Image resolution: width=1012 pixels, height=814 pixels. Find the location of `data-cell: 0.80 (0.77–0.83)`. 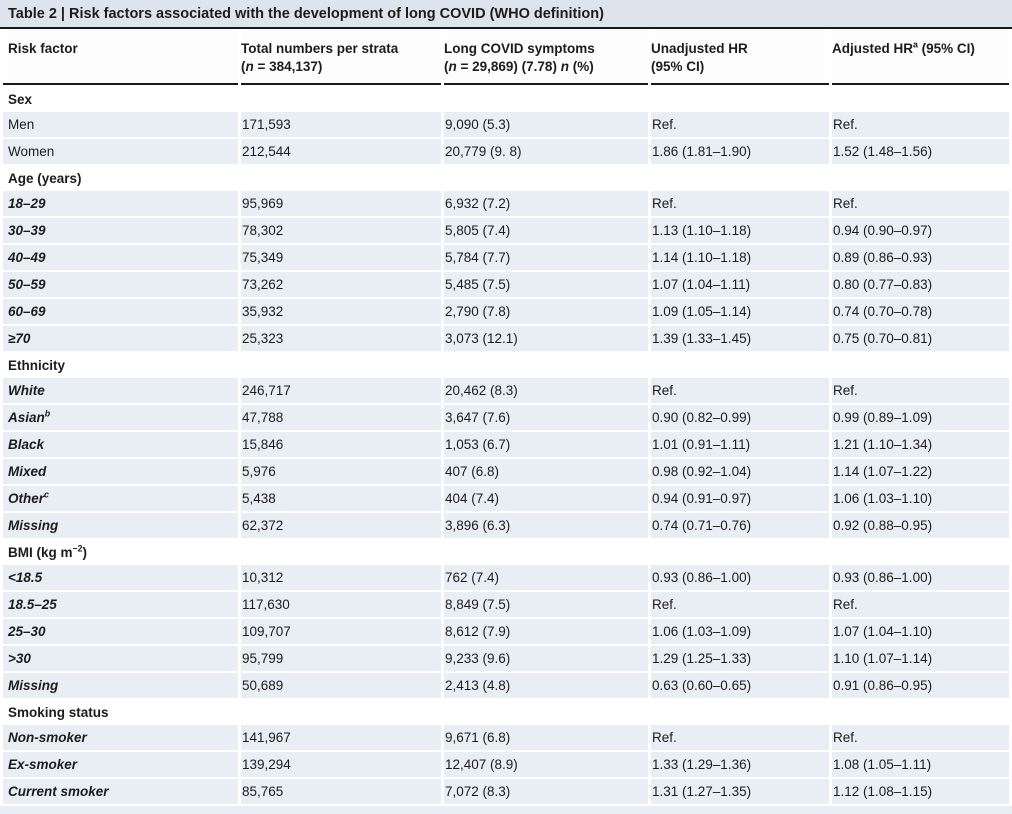

data-cell: 0.80 (0.77–0.83) is located at coordinates (920, 283).